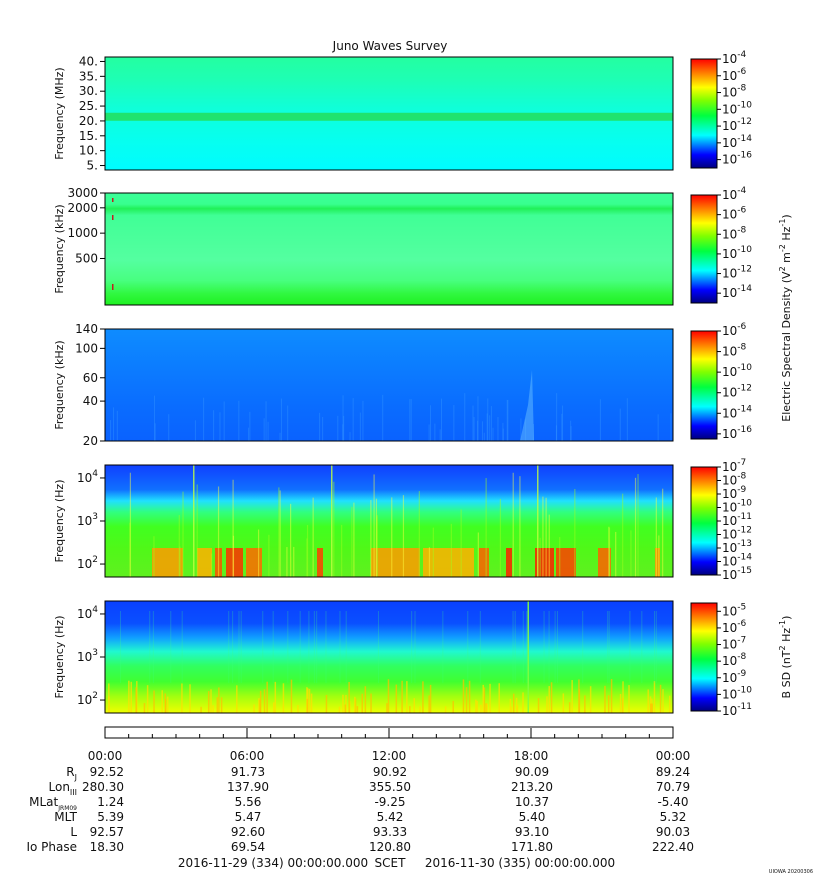 This screenshot has width=815, height=880. What do you see at coordinates (107, 847) in the screenshot?
I see `ephem-value: 18.30` at bounding box center [107, 847].